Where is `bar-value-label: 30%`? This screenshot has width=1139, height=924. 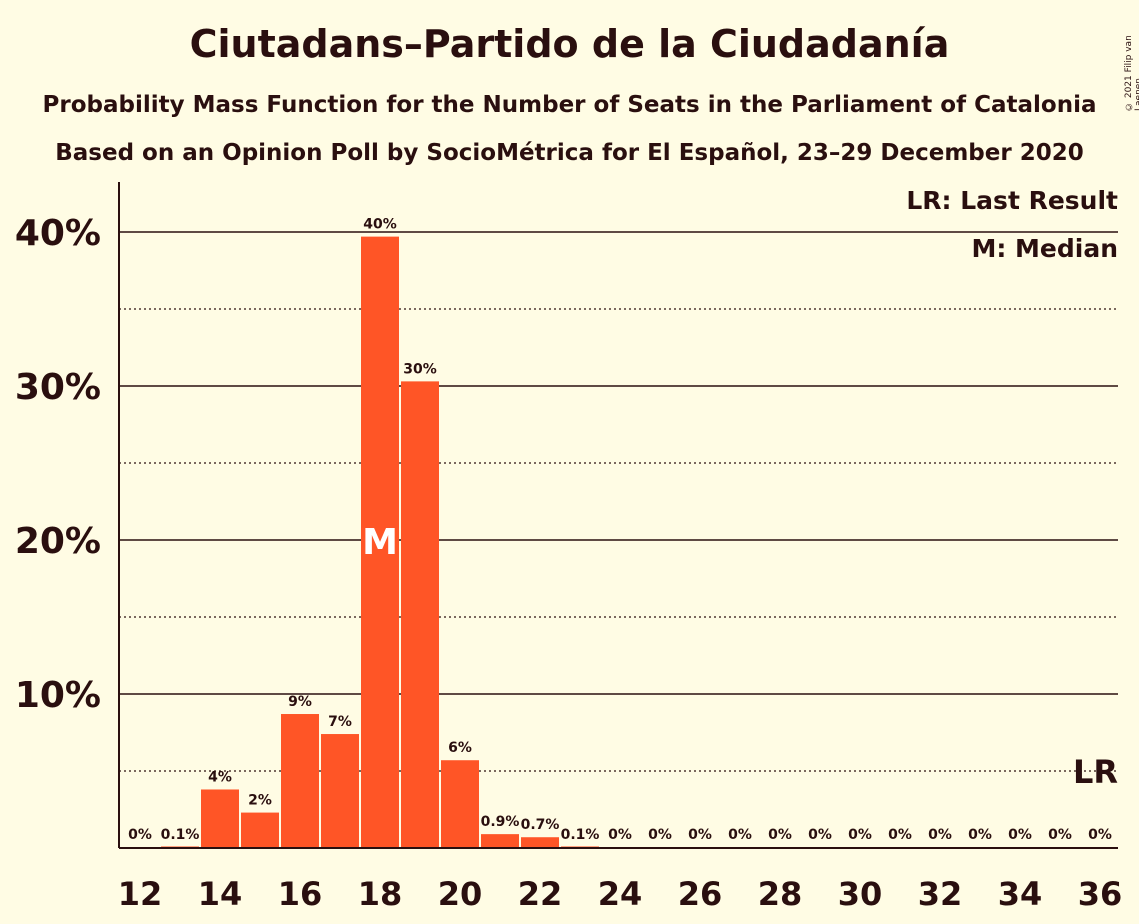
bar-value-label: 30% is located at coordinates (420, 369).